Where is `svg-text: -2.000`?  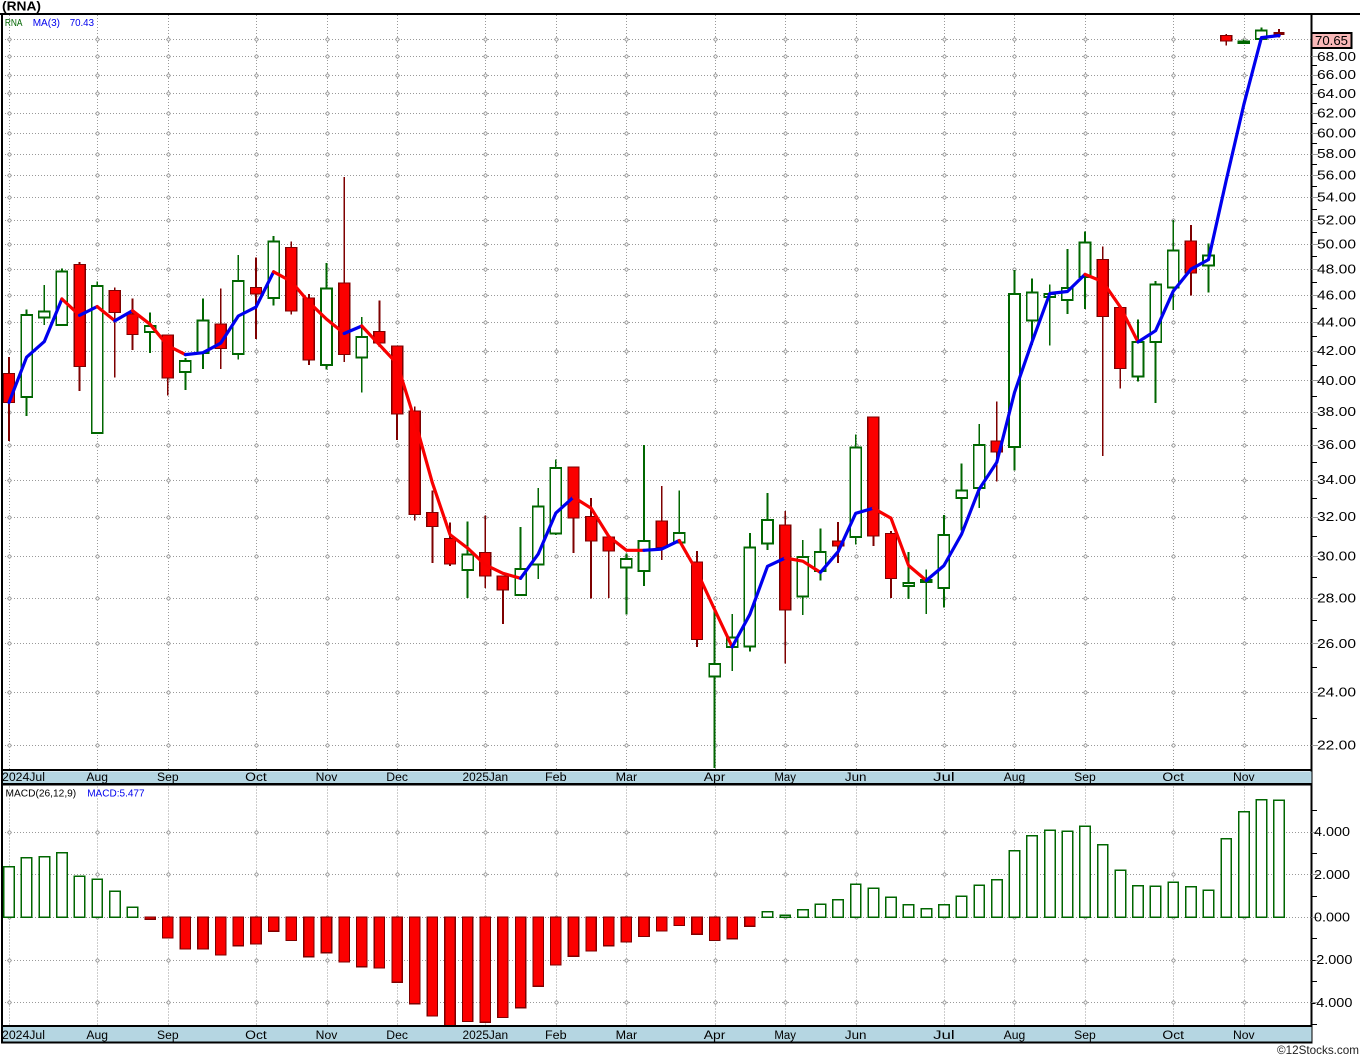 svg-text: -2.000 is located at coordinates (1331, 960).